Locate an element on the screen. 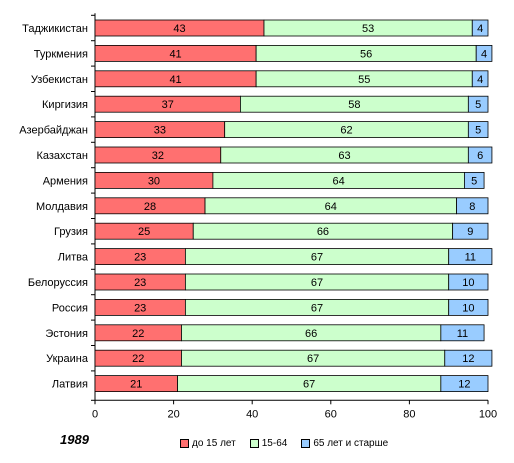  data-label: 28 is located at coordinates (150, 207).